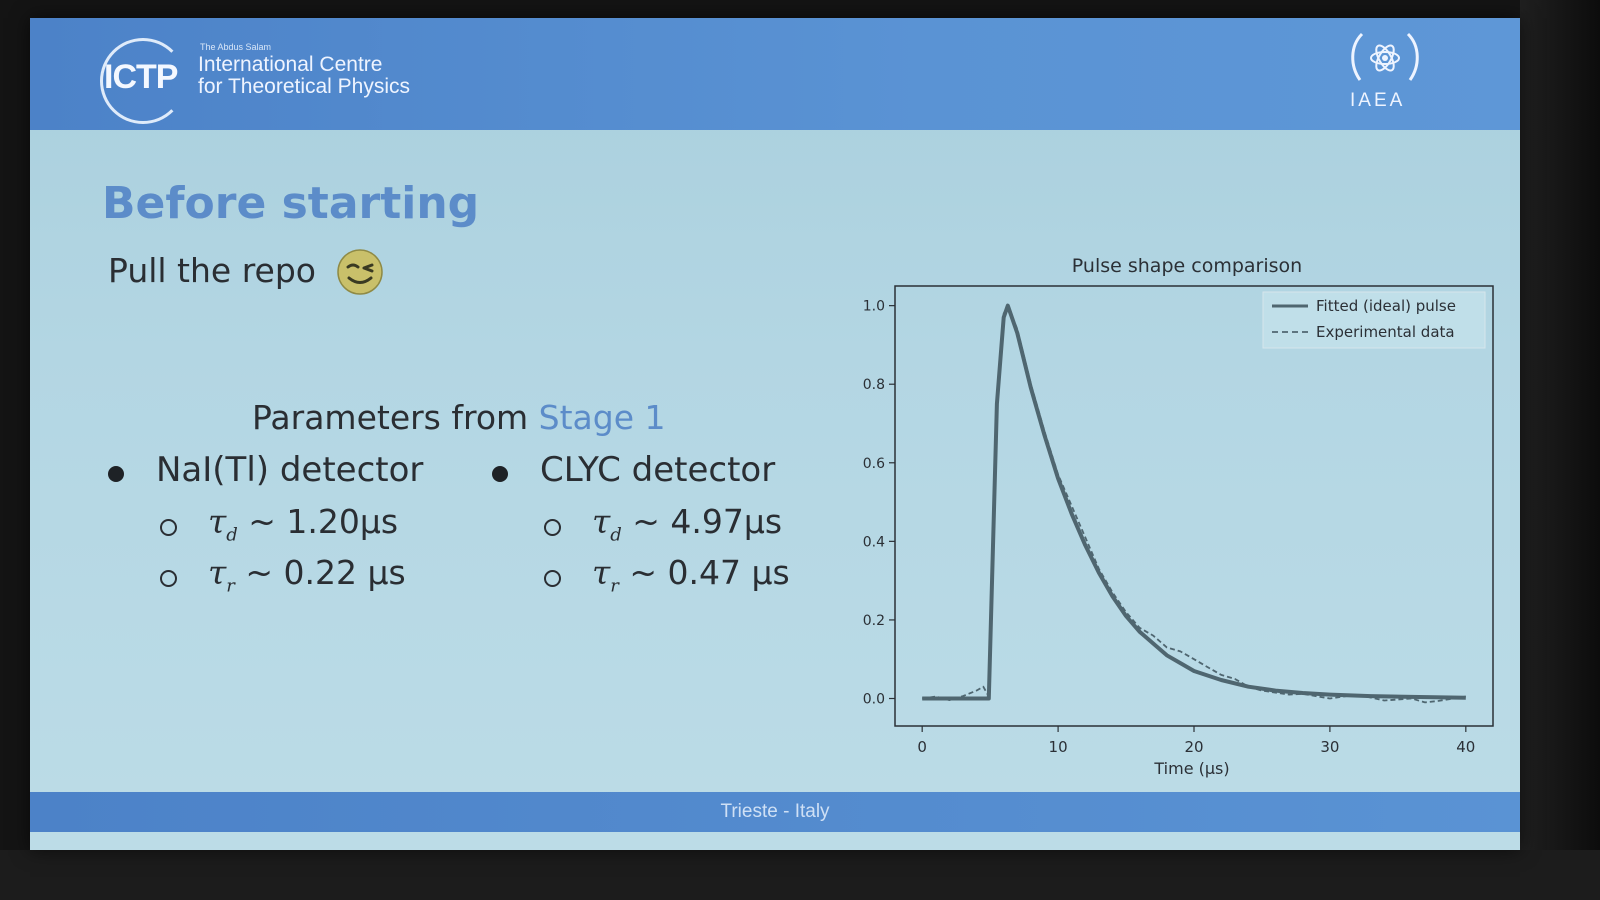 Image resolution: width=1600 pixels, height=900 pixels. I want to click on ictp-logo-ring, so click(143, 81).